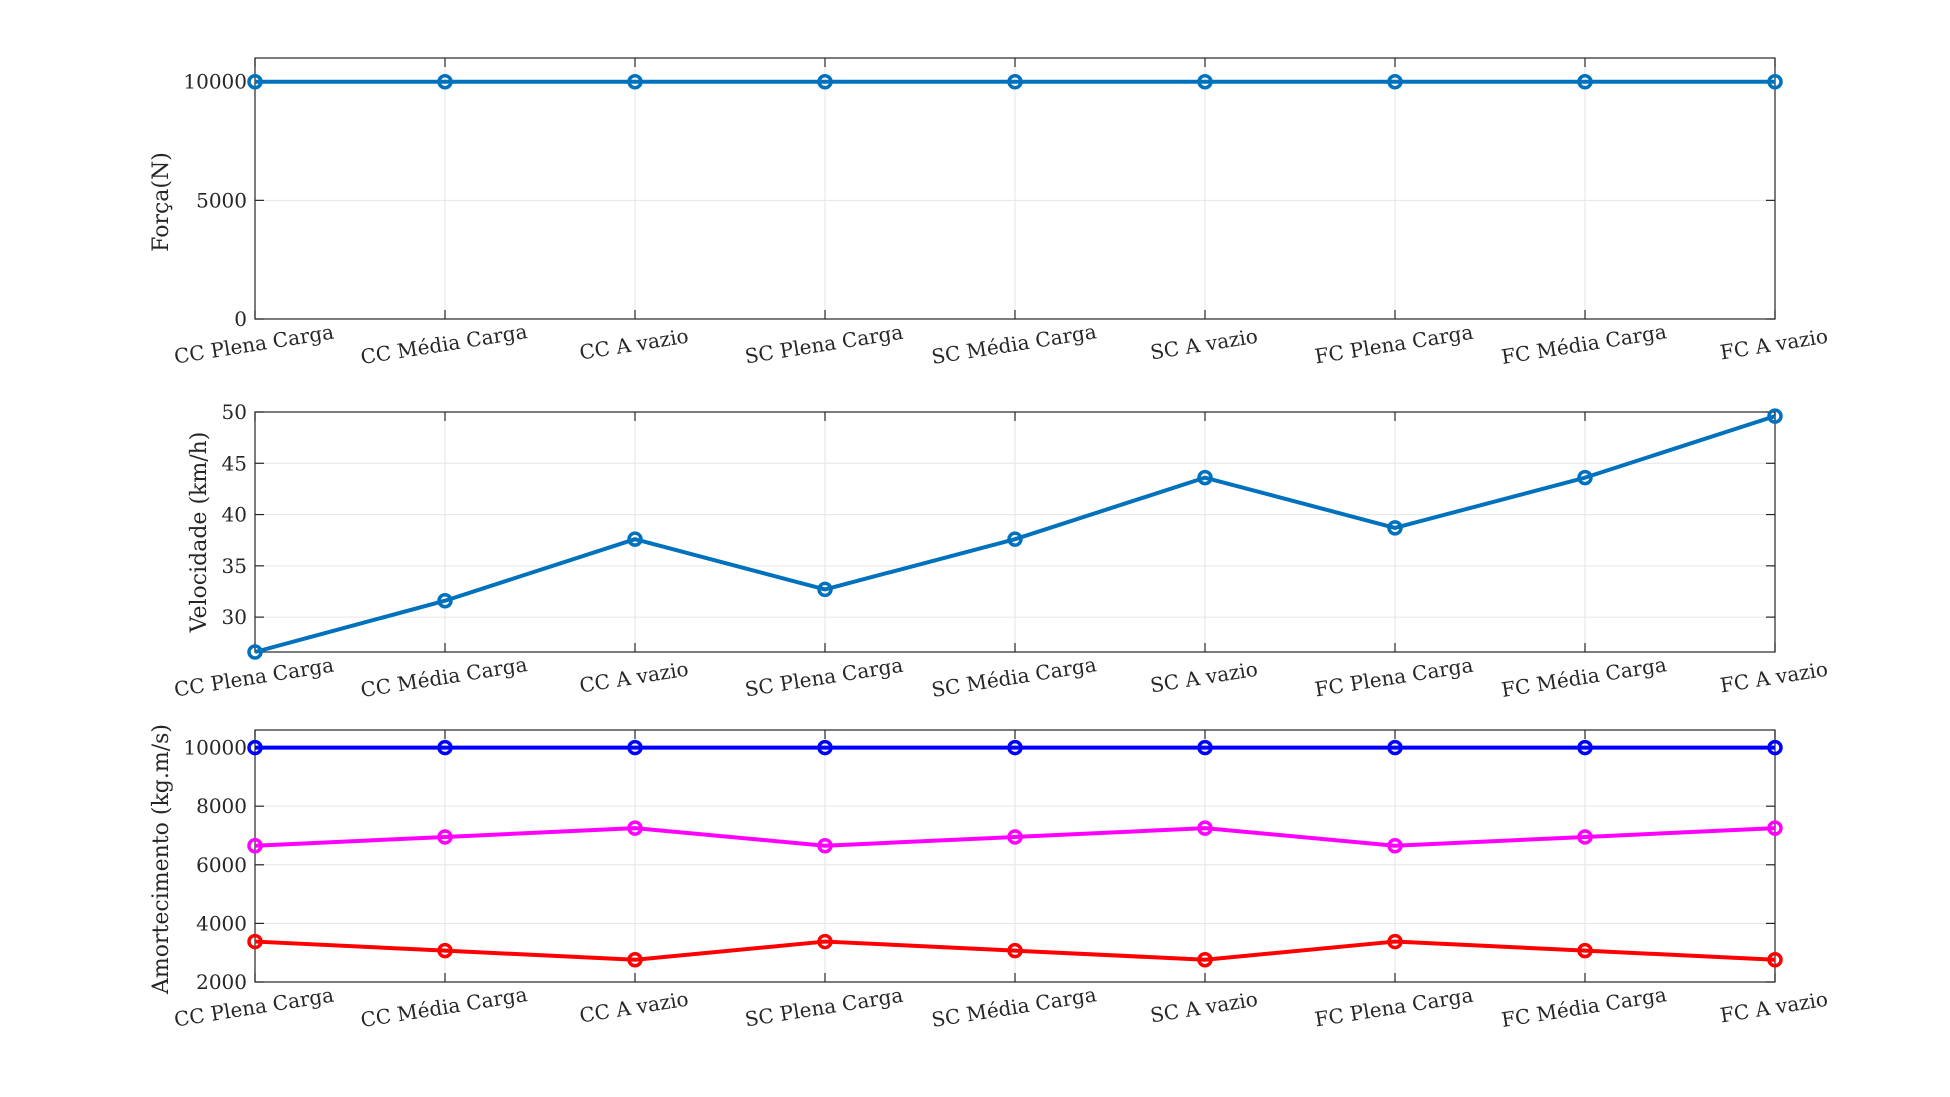 The image size is (1950, 1097). Describe the element at coordinates (215, 748) in the screenshot. I see `damping-y-tick-label: 10000` at that location.